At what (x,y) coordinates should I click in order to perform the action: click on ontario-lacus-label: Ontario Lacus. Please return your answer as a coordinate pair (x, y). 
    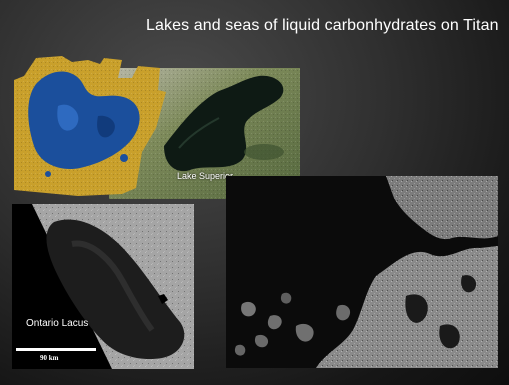
    Looking at the image, I should click on (57, 323).